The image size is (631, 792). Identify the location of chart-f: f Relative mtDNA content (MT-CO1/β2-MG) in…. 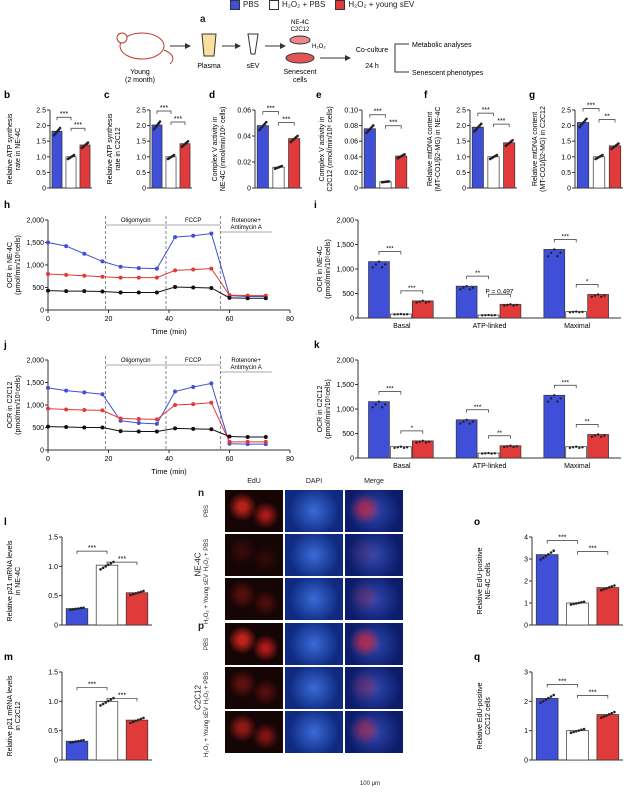
(470, 141).